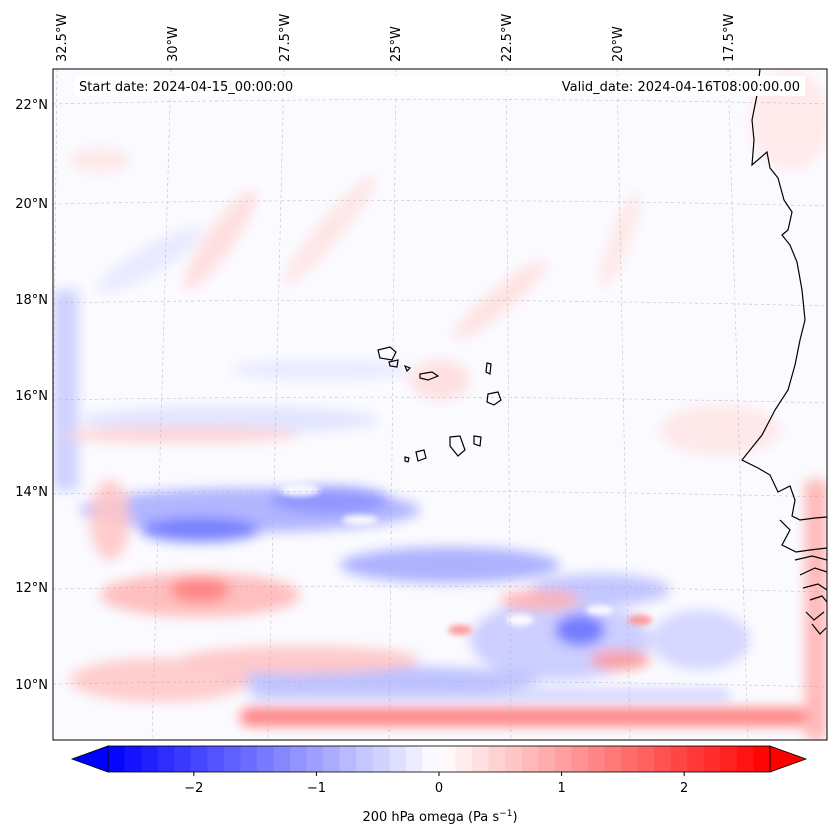 The image size is (837, 839). Describe the element at coordinates (803, 577) in the screenshot. I see `africa-coastline-south` at that location.